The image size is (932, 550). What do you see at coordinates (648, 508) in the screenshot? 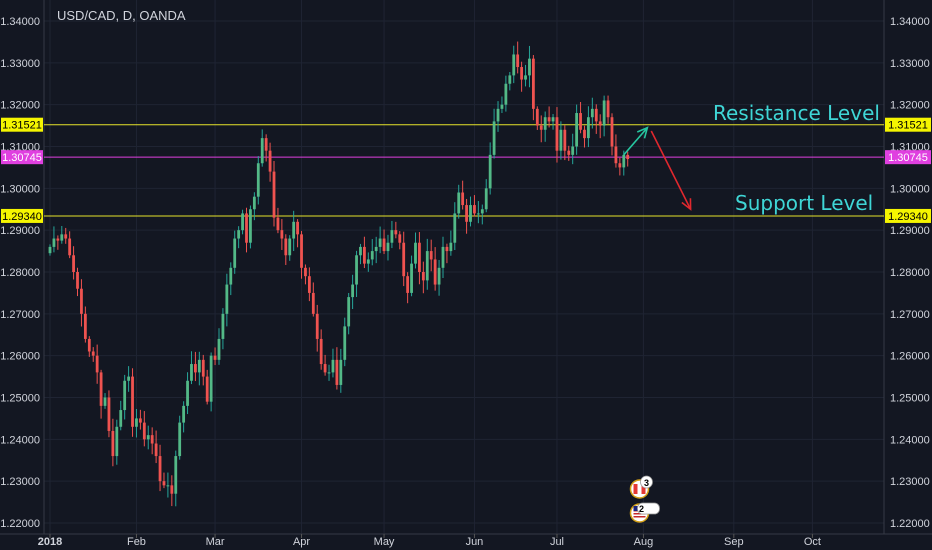
I see `event-count-pill` at bounding box center [648, 508].